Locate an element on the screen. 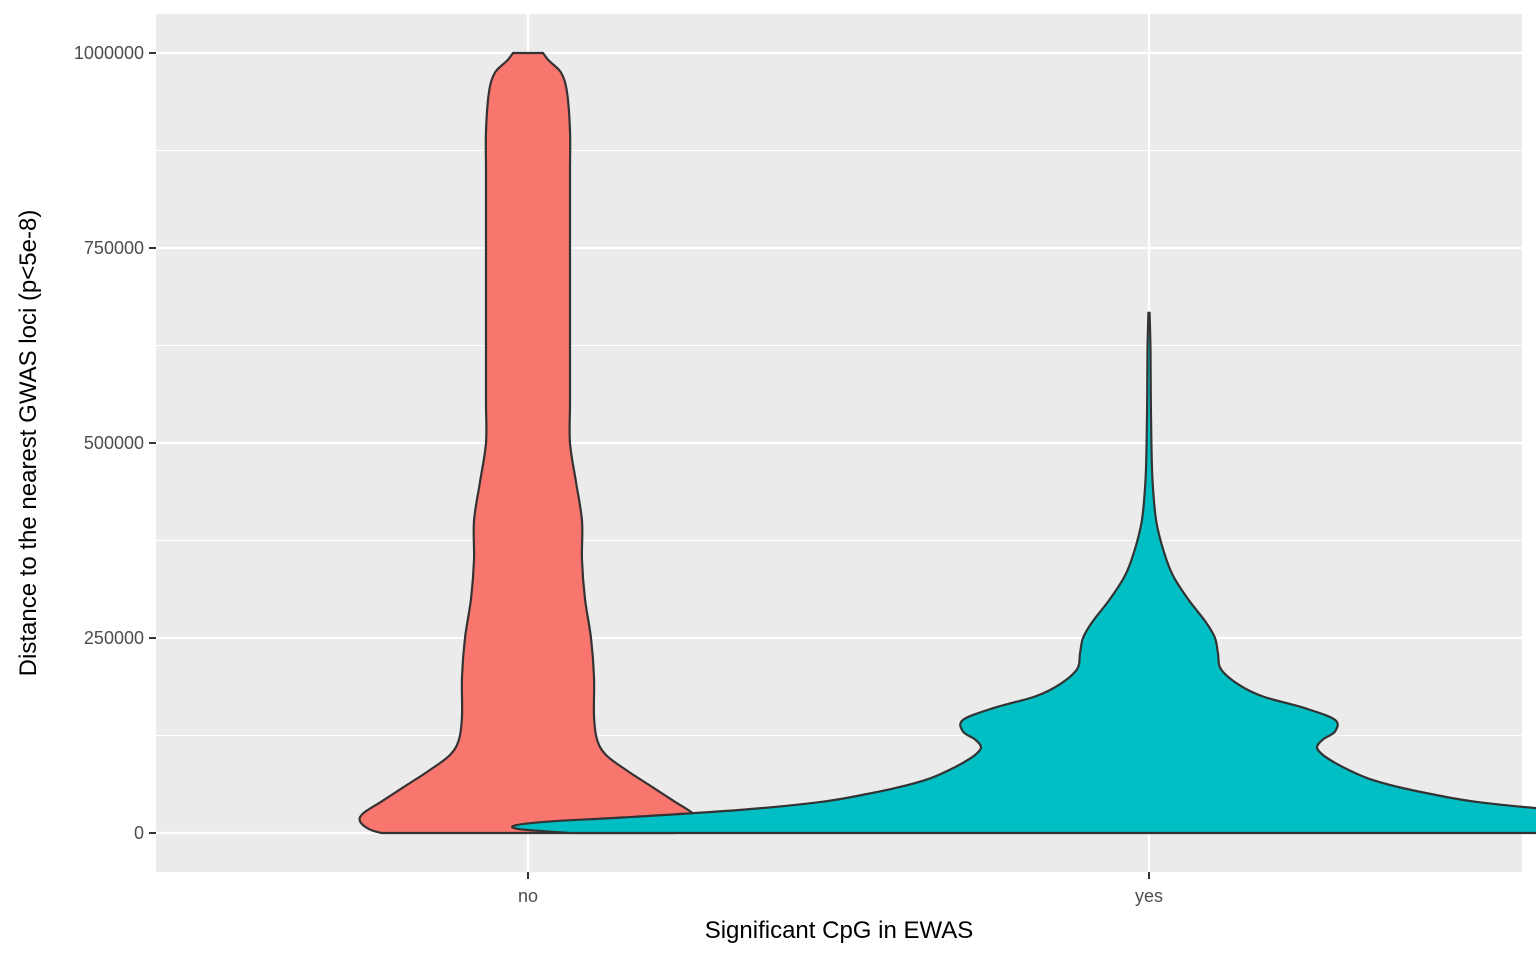 The image size is (1536, 960). y-tick-label: 1000000 is located at coordinates (109, 53).